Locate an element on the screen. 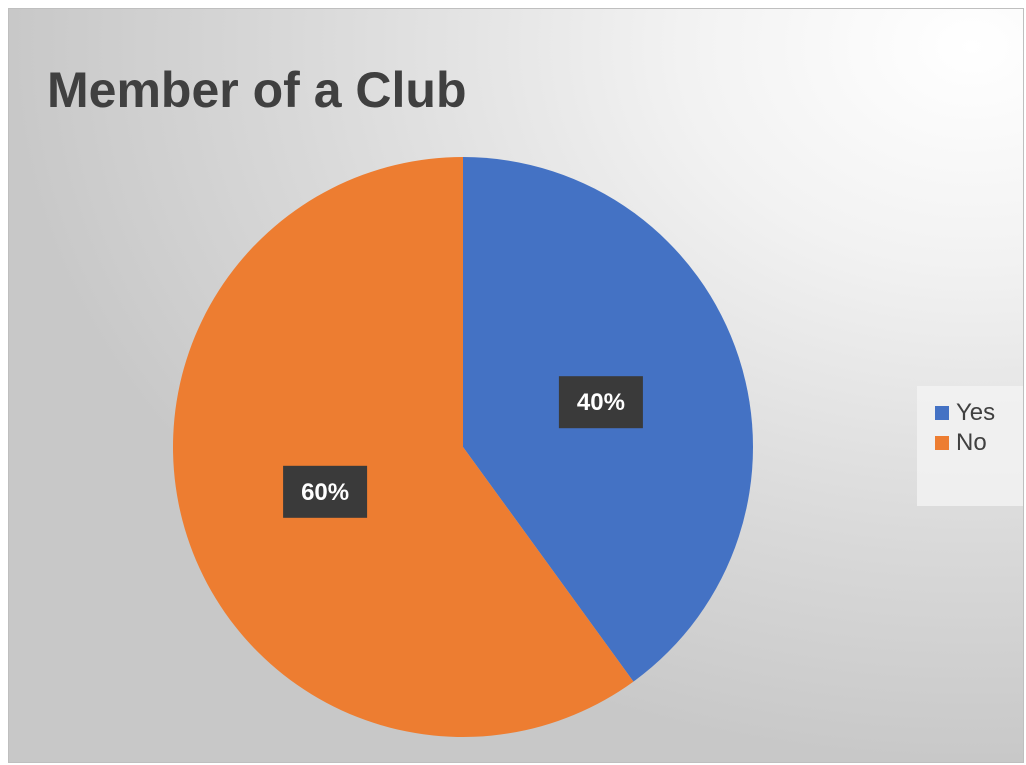 Image resolution: width=1026 pixels, height=765 pixels. data-label-no: 60% is located at coordinates (325, 491).